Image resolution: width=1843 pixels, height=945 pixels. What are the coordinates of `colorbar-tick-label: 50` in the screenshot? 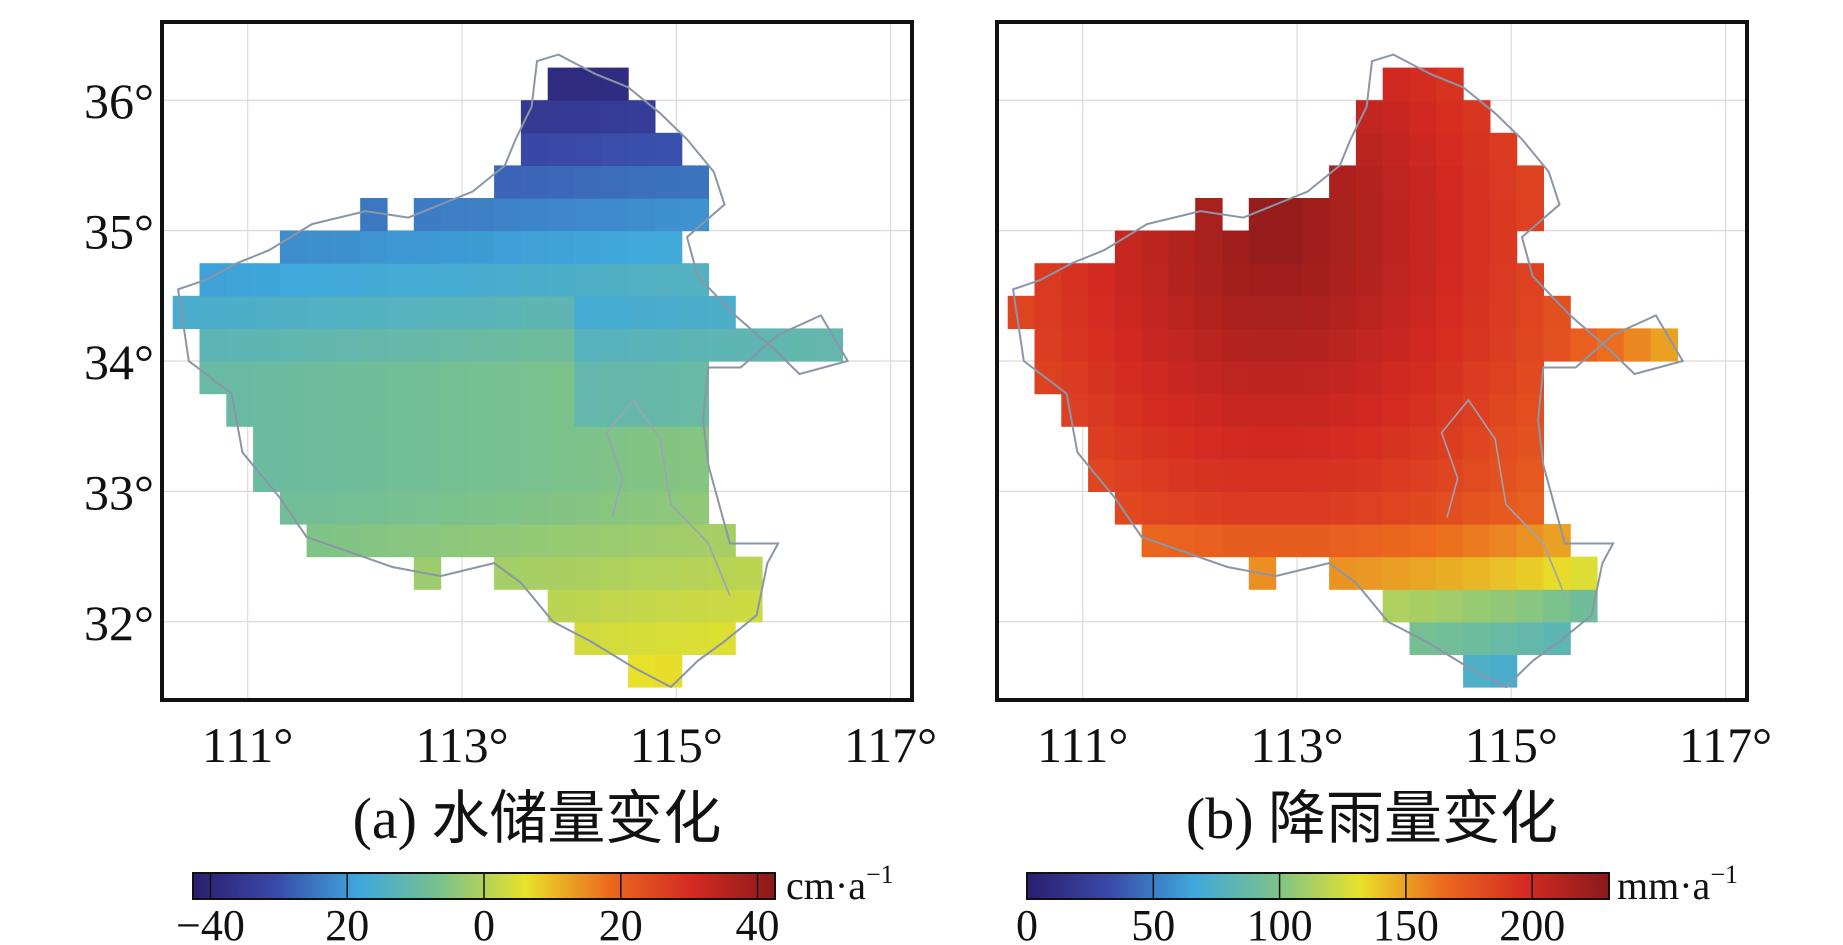 It's located at (1153, 923).